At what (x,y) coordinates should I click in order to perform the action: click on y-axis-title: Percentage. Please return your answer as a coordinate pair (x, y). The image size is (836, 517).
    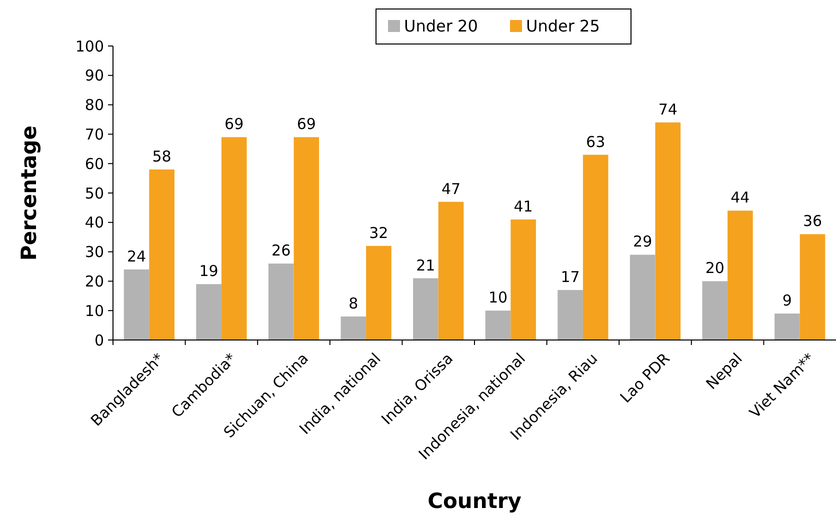
    Looking at the image, I should click on (29, 193).